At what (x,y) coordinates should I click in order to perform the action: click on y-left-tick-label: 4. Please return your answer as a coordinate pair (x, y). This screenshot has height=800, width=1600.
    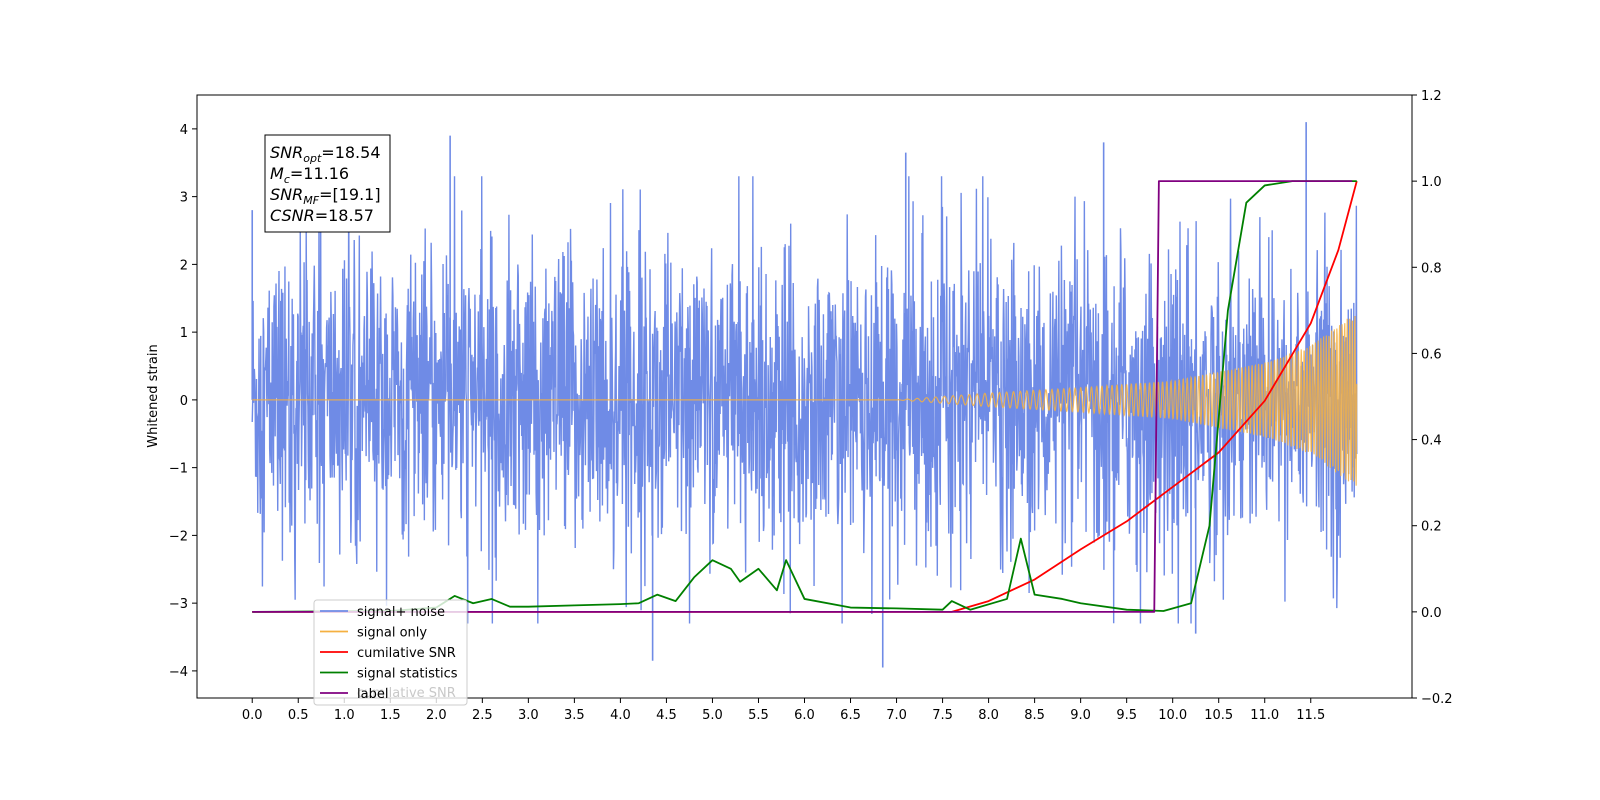
    Looking at the image, I should click on (184, 130).